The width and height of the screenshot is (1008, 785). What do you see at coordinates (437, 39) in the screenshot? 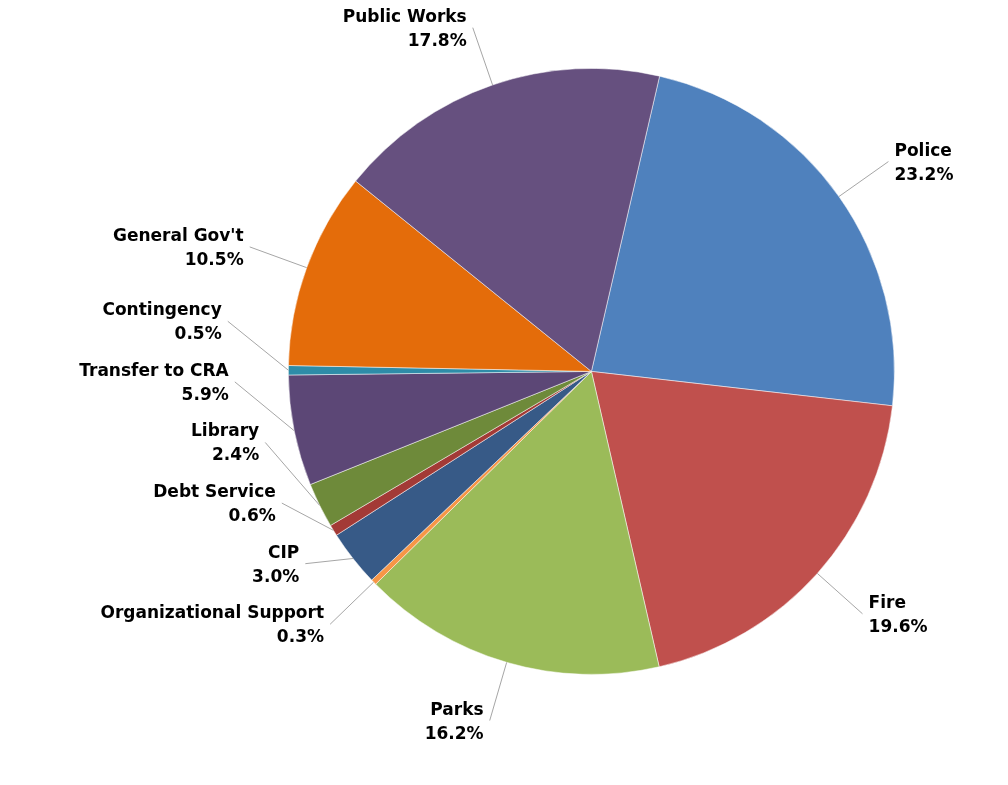
I see `data-label: 17.8%` at bounding box center [437, 39].